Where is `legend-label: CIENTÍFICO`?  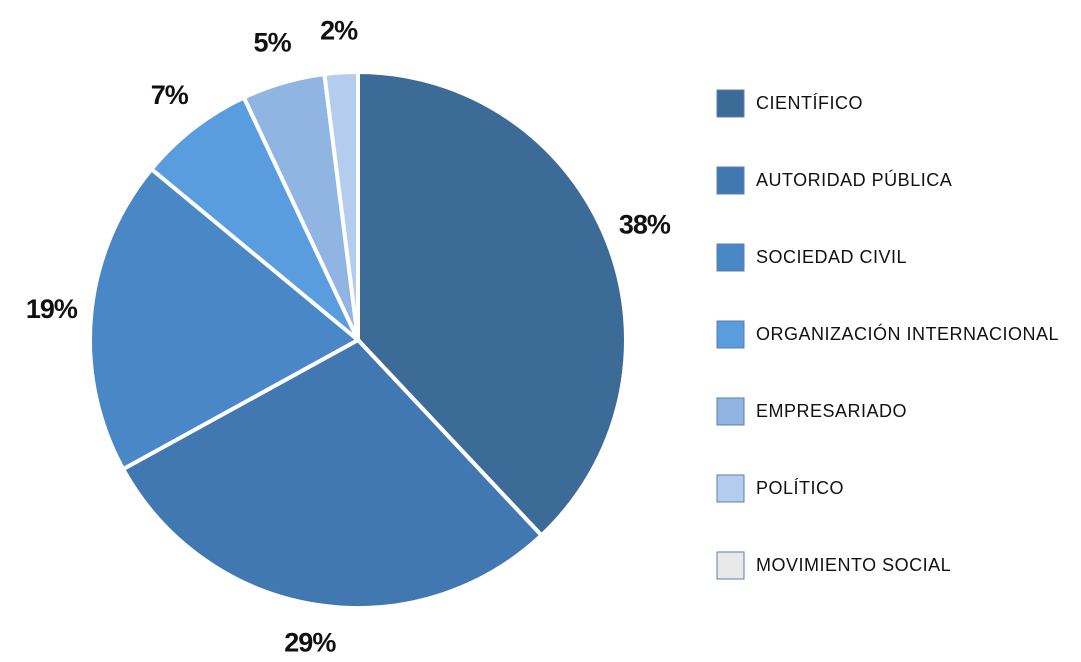
legend-label: CIENTÍFICO is located at coordinates (809, 103).